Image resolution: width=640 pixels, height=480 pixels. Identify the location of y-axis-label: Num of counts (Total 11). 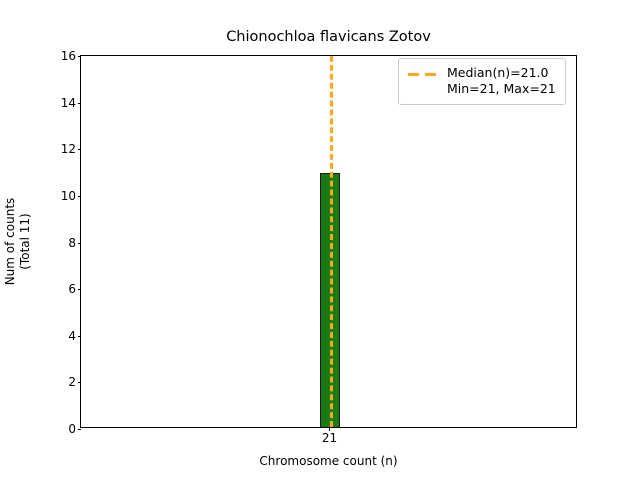
(17, 241).